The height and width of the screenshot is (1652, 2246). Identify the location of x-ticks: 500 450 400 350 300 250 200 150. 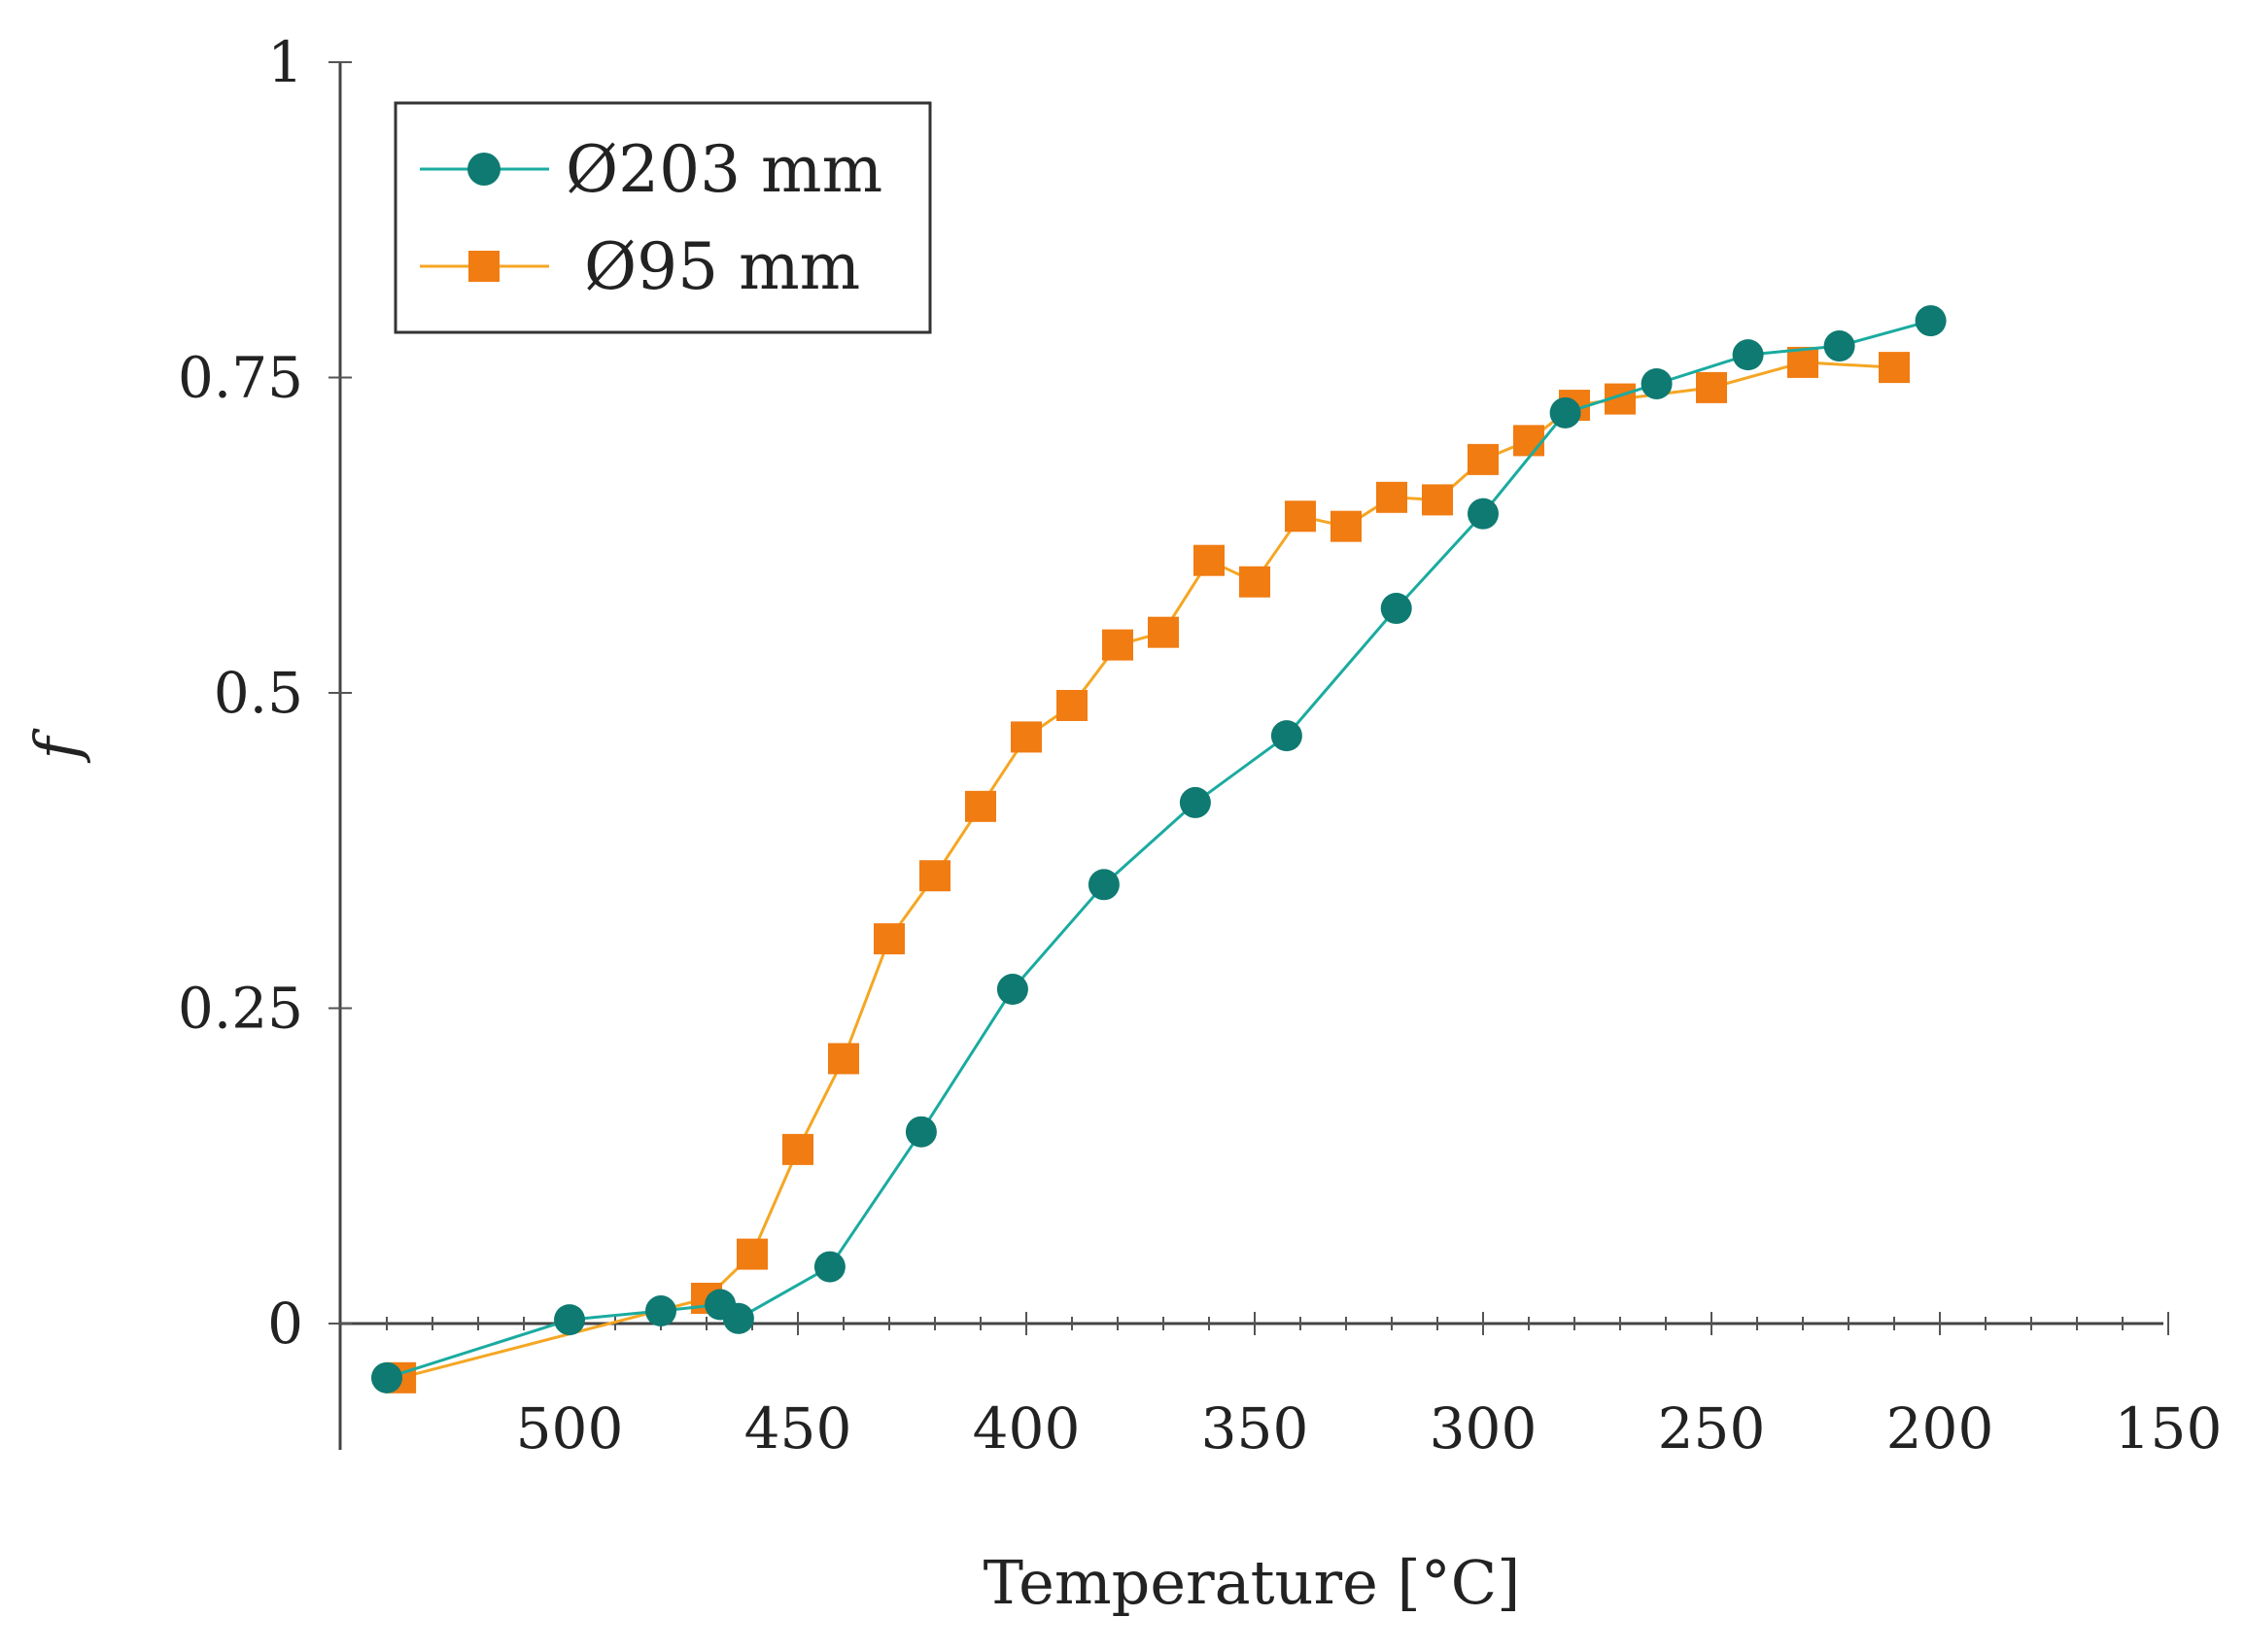
(1304, 1387).